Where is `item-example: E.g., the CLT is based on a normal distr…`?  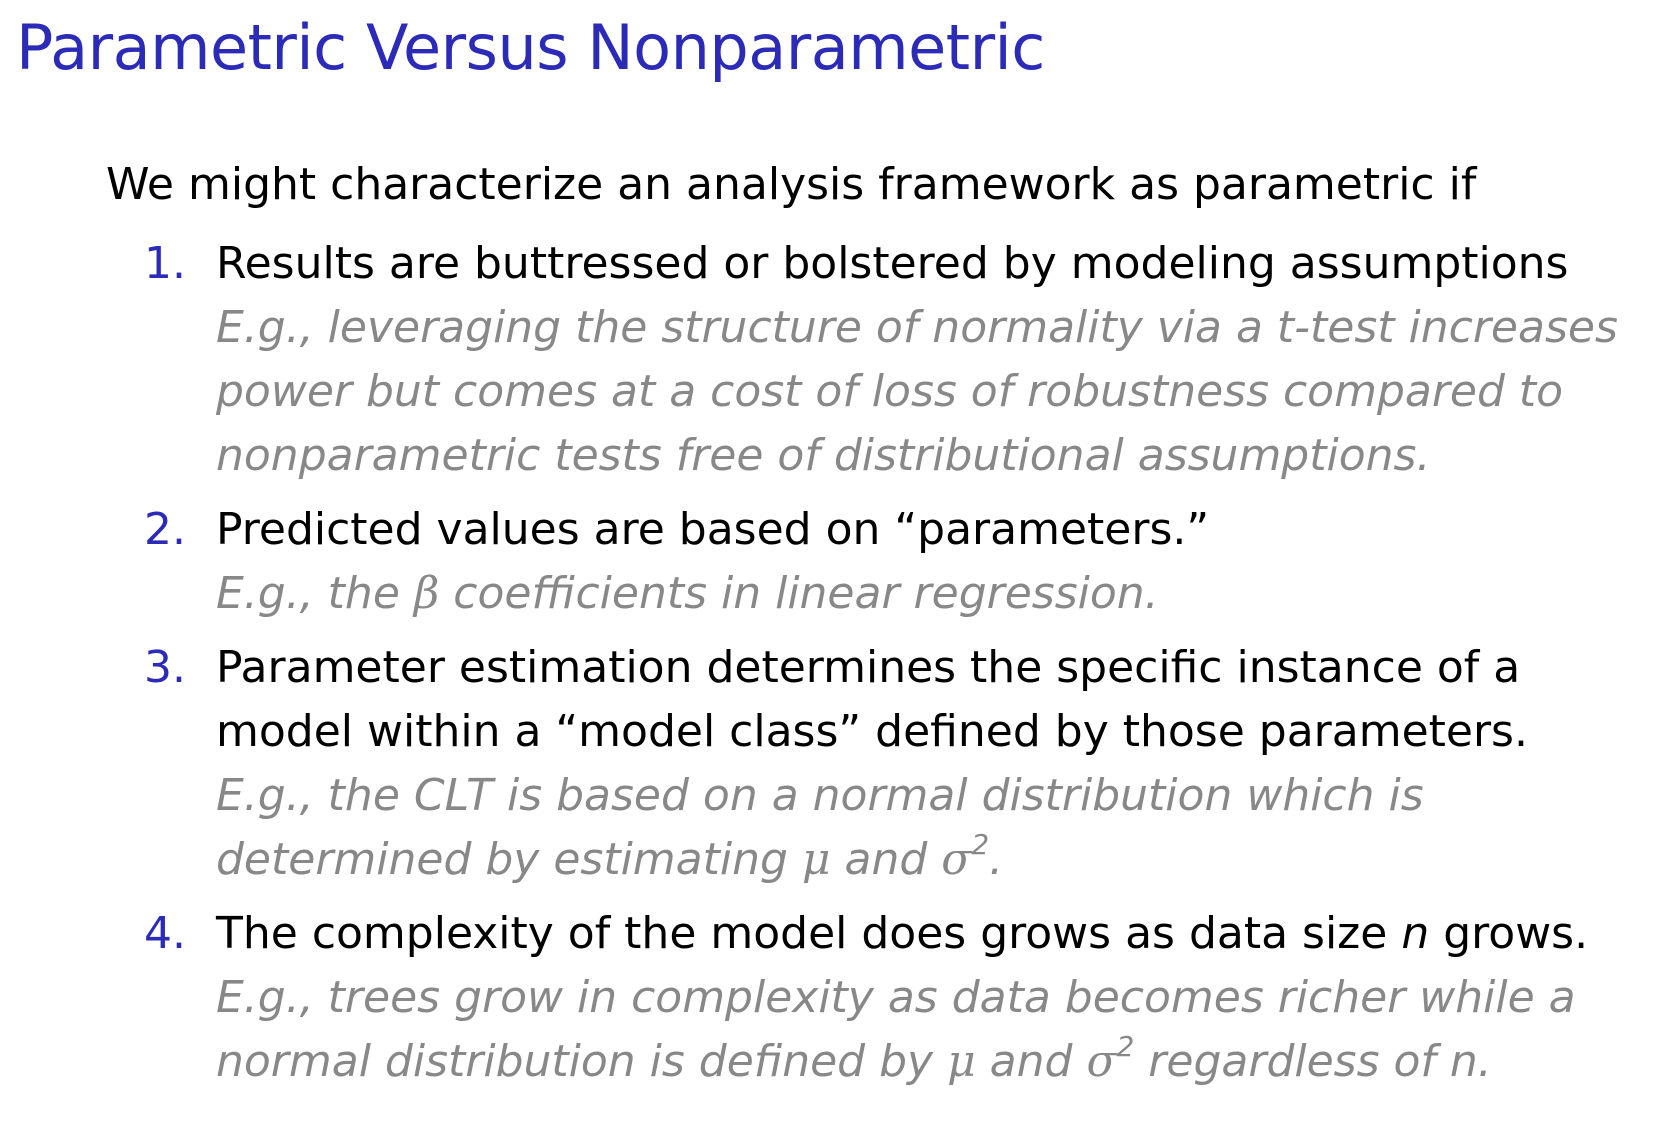
item-example: E.g., the CLT is based on a normal distr… is located at coordinates (921, 828).